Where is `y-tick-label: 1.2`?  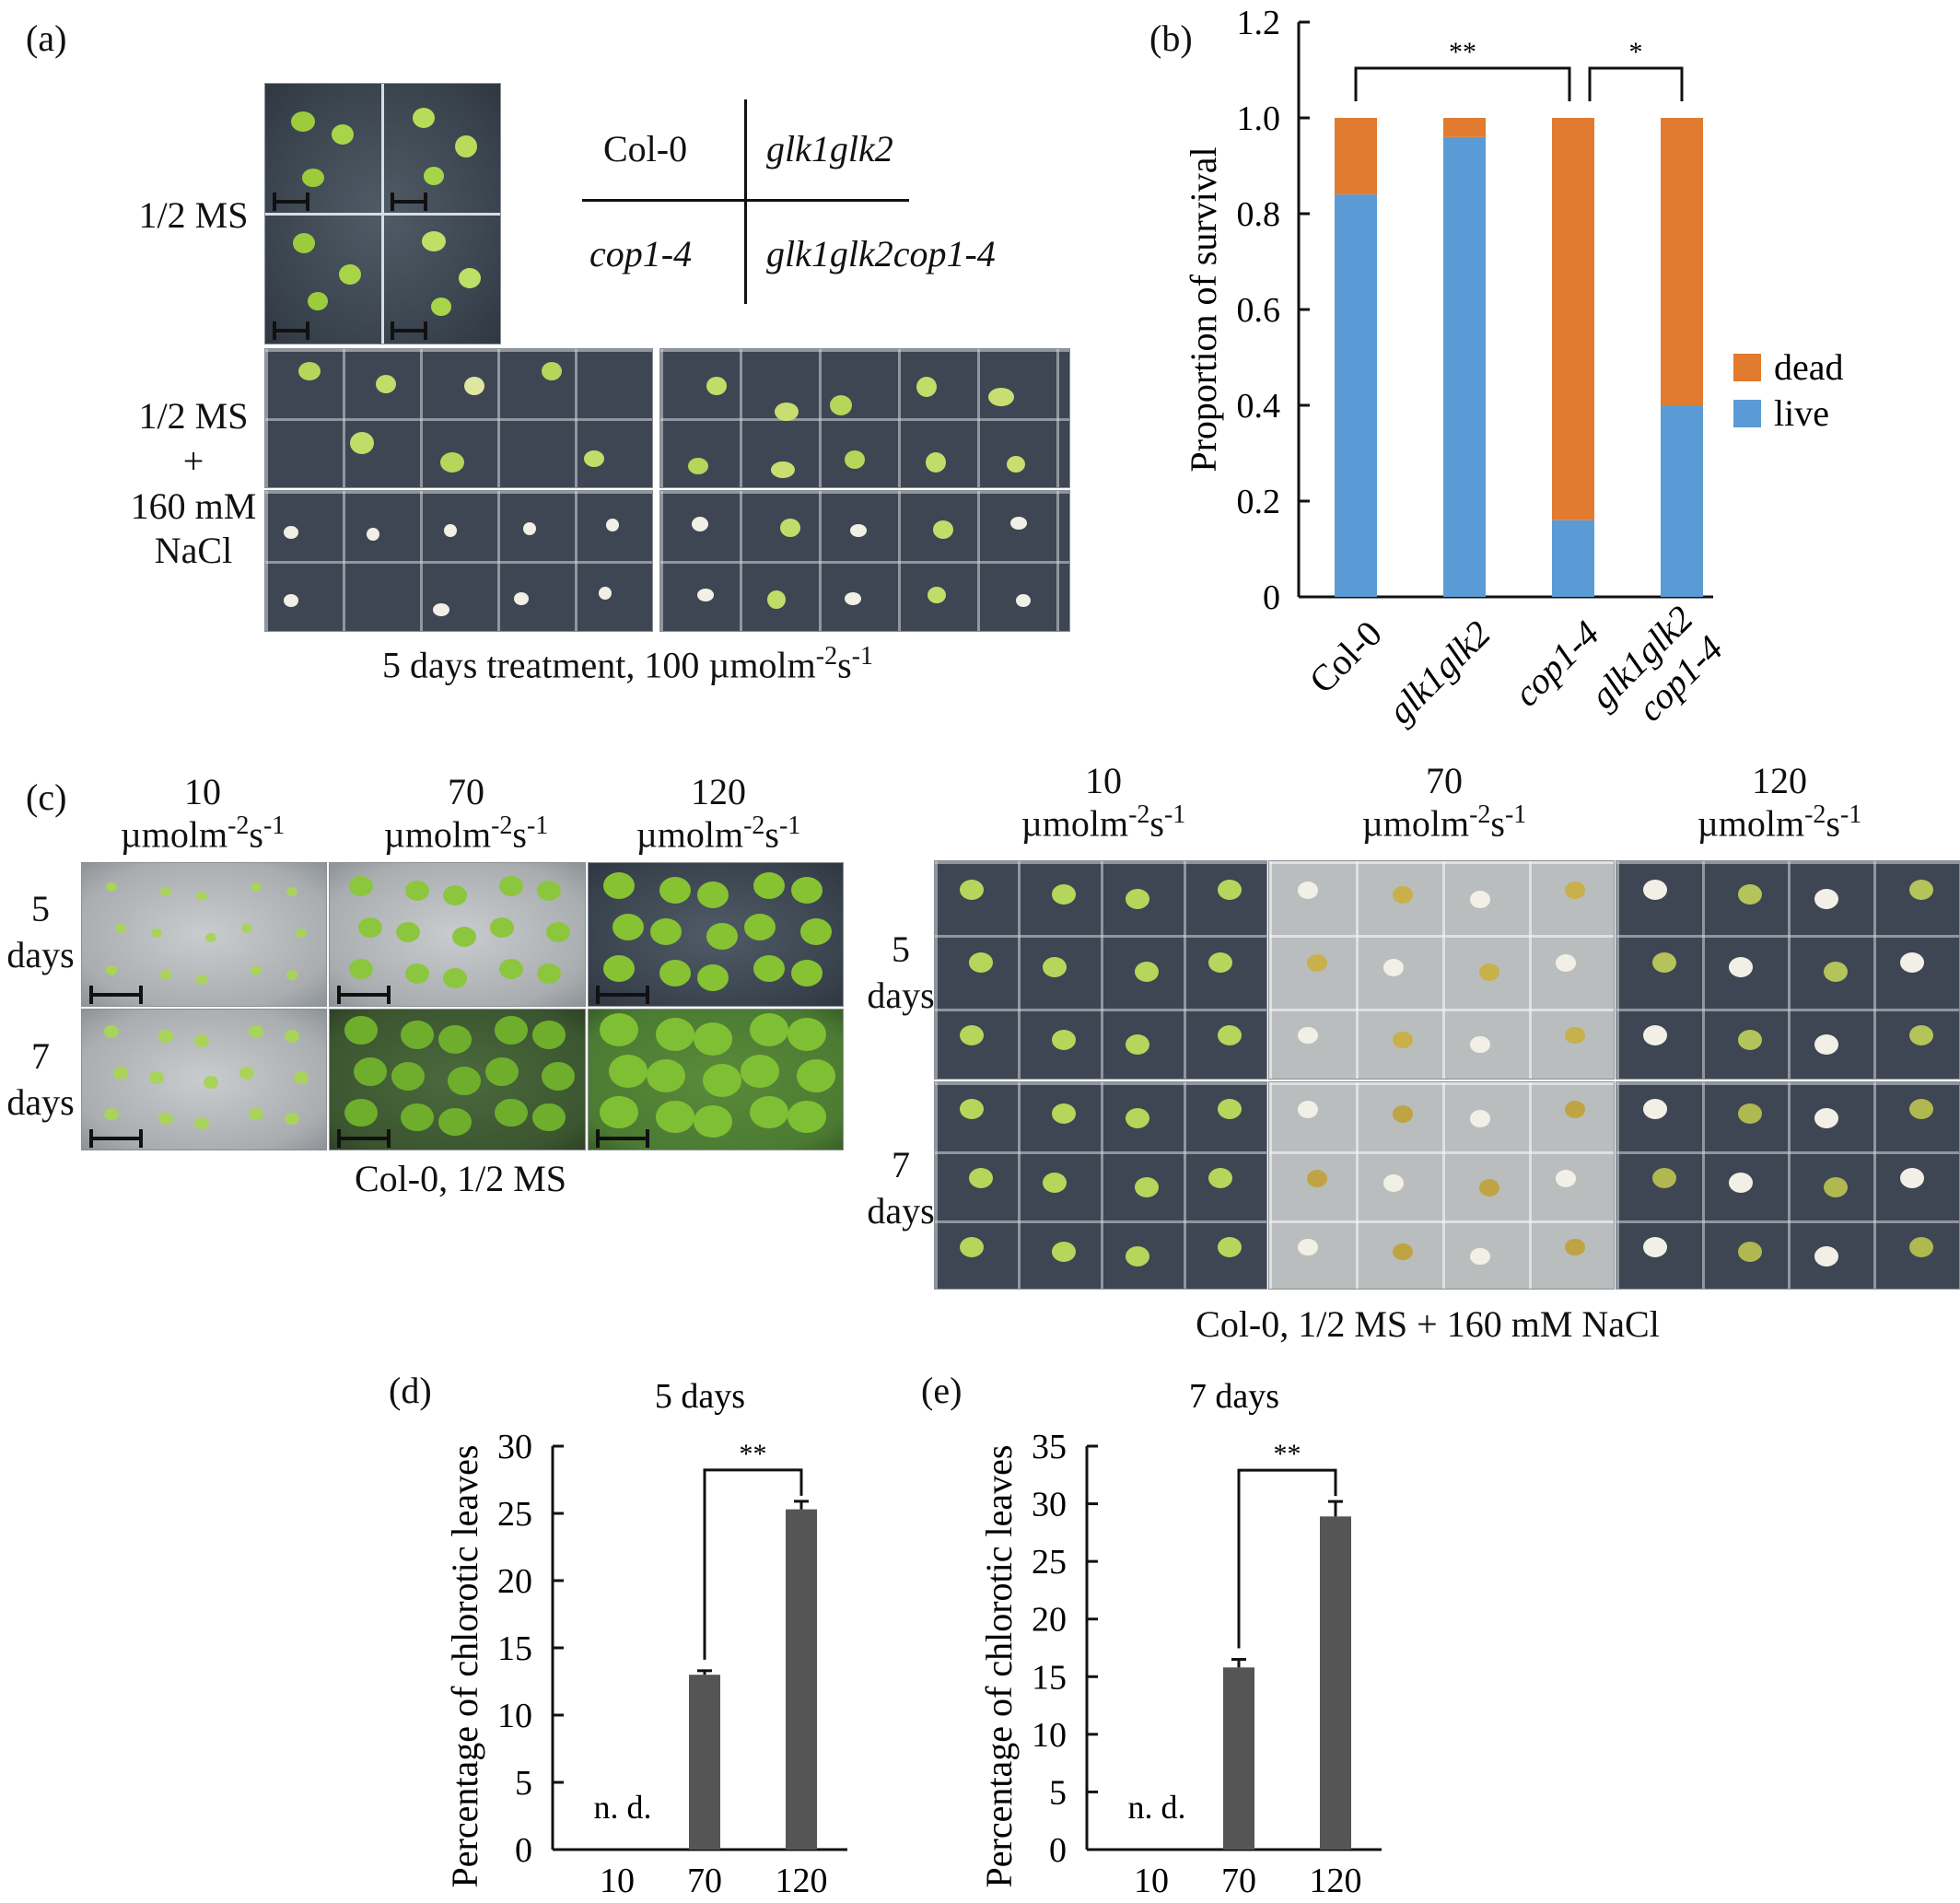
y-tick-label: 1.2 is located at coordinates (1259, 23).